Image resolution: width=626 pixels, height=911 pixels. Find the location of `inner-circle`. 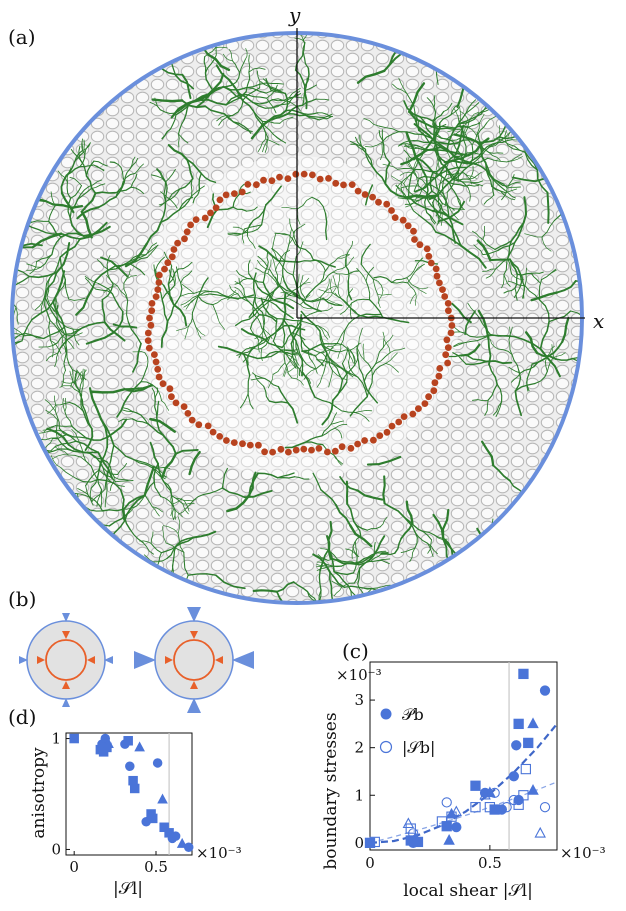

inner-circle is located at coordinates (66, 660).